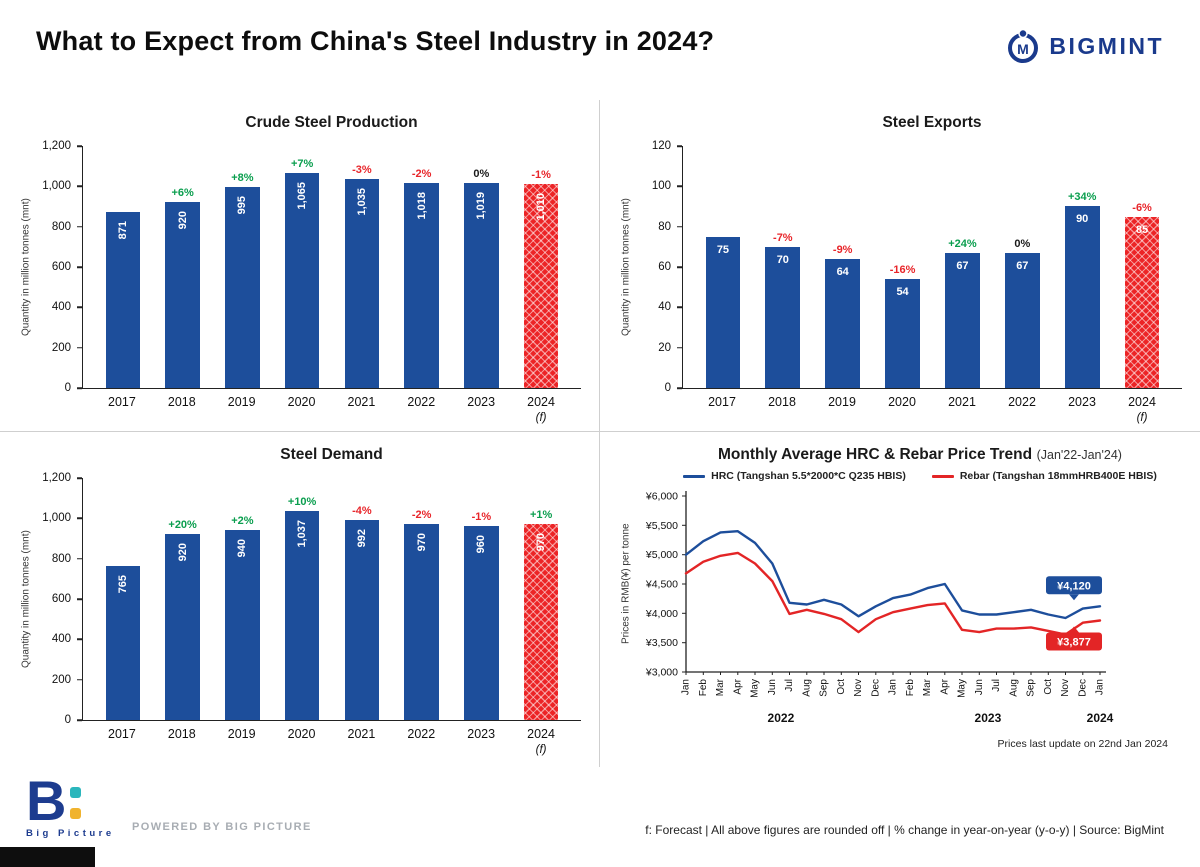 Image resolution: width=1200 pixels, height=867 pixels. Describe the element at coordinates (824, 688) in the screenshot. I see `svg-text: Sep` at that location.